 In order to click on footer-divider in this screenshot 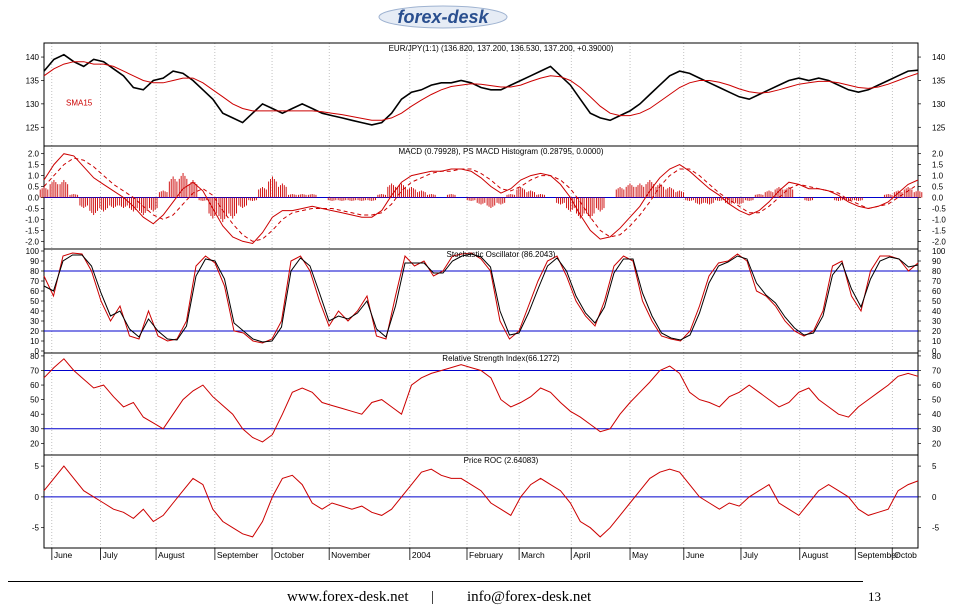, I will do `click(435, 581)`.